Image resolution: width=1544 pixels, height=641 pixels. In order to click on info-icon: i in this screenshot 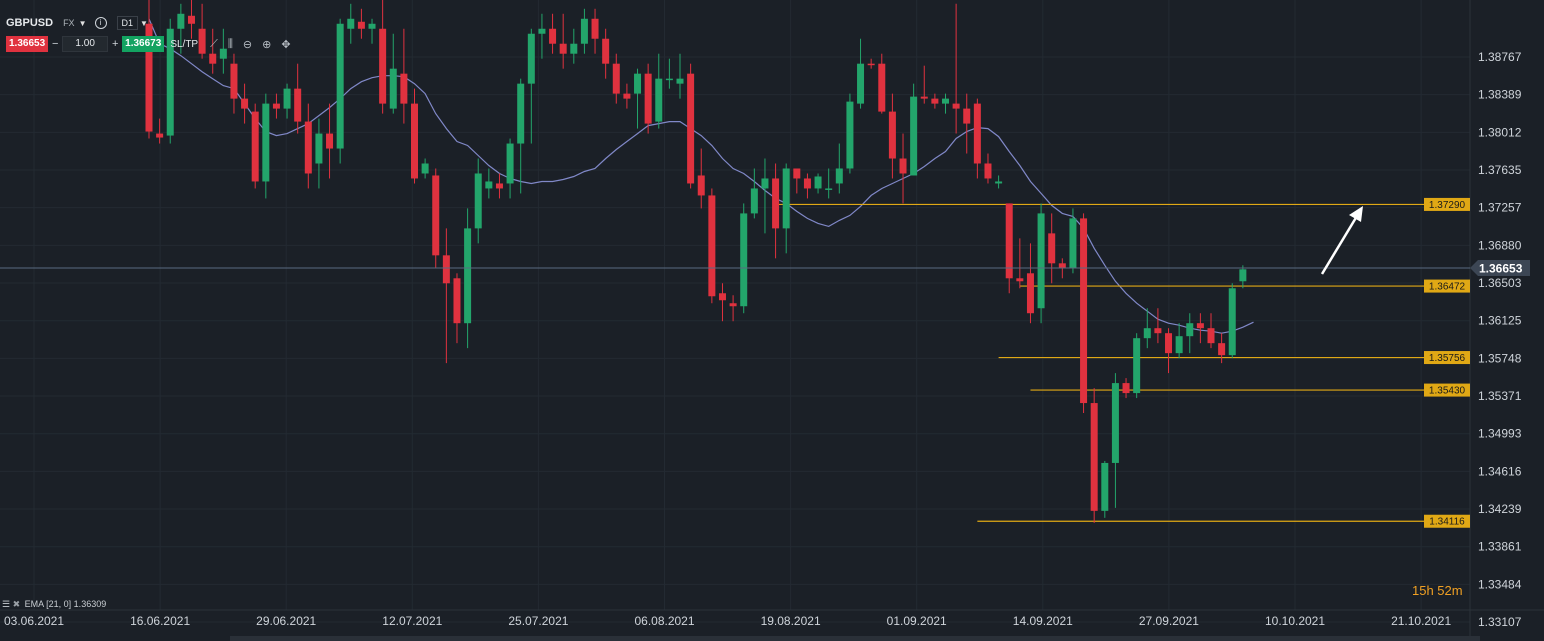, I will do `click(100, 23)`.